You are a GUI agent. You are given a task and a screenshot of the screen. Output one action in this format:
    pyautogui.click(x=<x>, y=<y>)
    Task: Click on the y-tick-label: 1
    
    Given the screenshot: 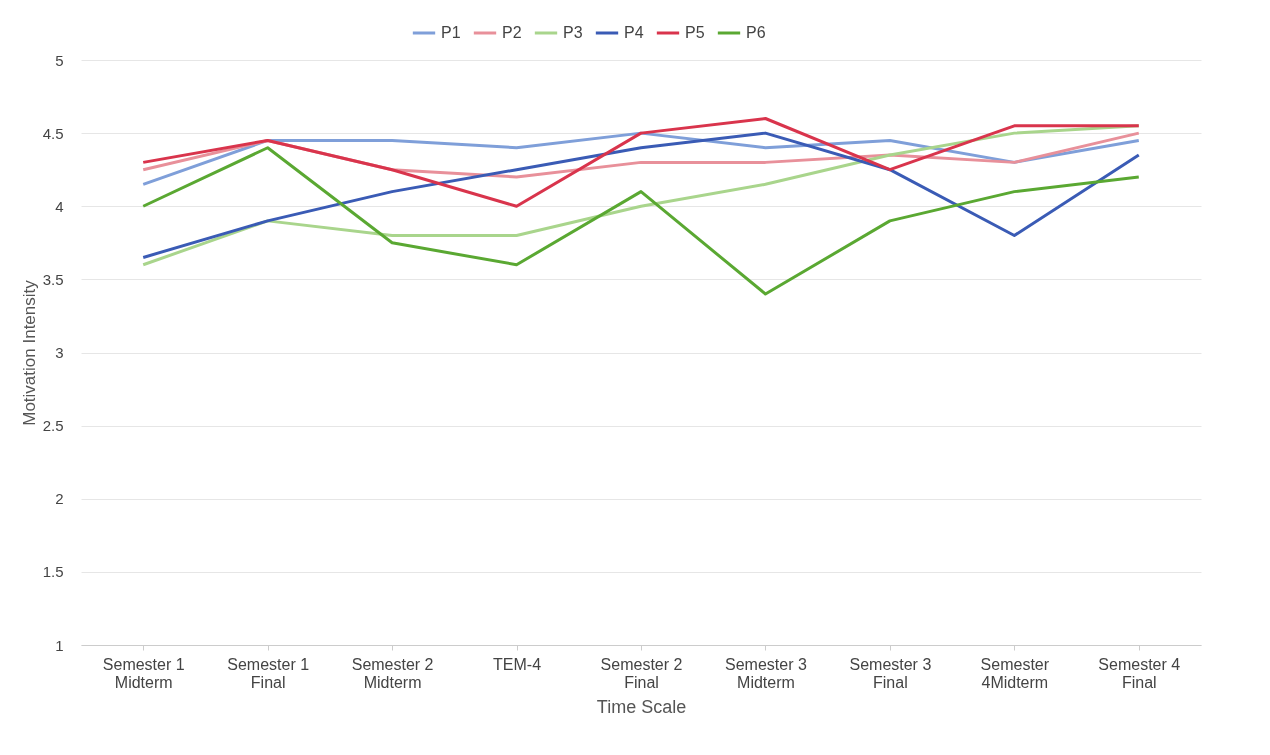 What is the action you would take?
    pyautogui.click(x=59, y=645)
    